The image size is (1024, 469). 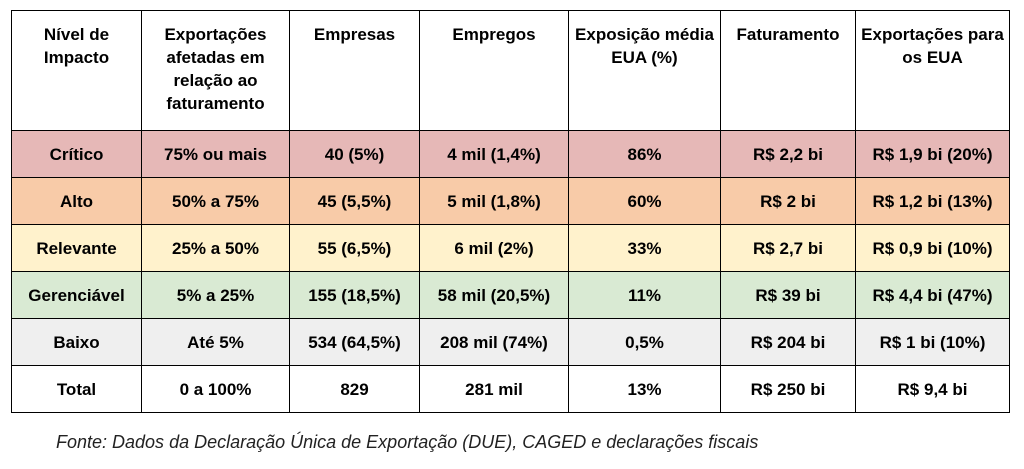 I want to click on cell-exportacoes-afetadas: 25% a 50%, so click(x=215, y=248).